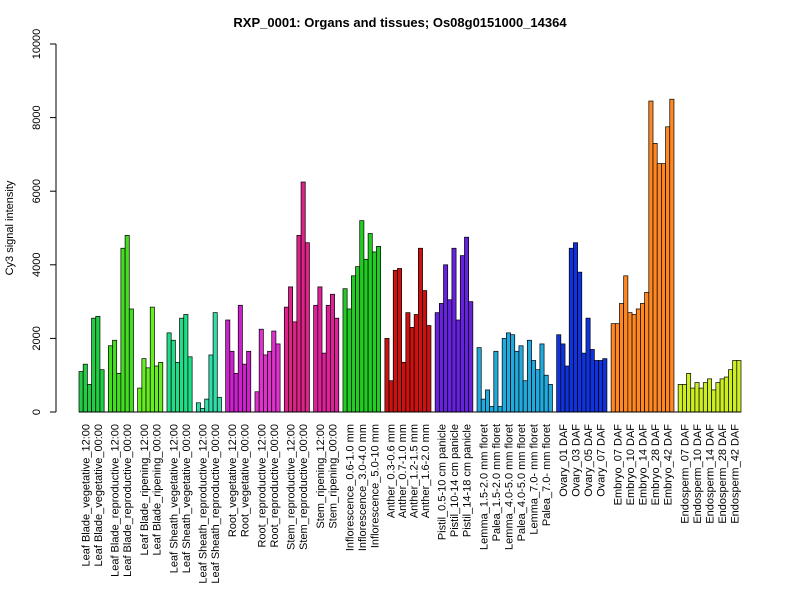 This screenshot has height=600, width=800. I want to click on x-tick-label: Leaf Blade_vegetative_00:00, so click(99, 495).